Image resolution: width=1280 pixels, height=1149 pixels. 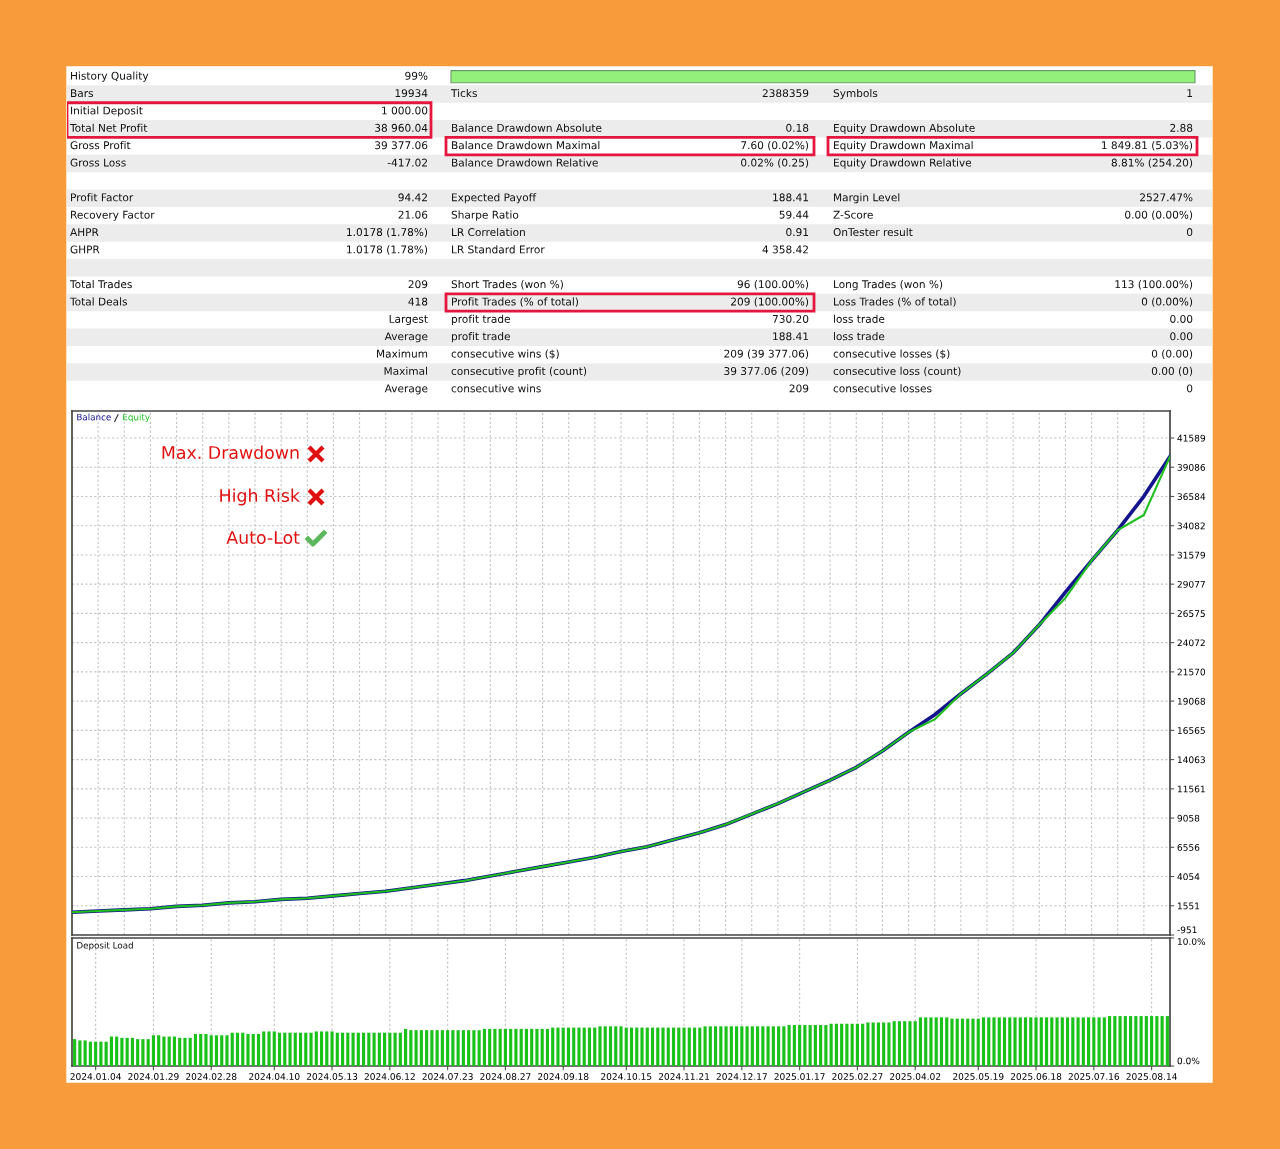 I want to click on text: Long Trades (won %), so click(x=888, y=285).